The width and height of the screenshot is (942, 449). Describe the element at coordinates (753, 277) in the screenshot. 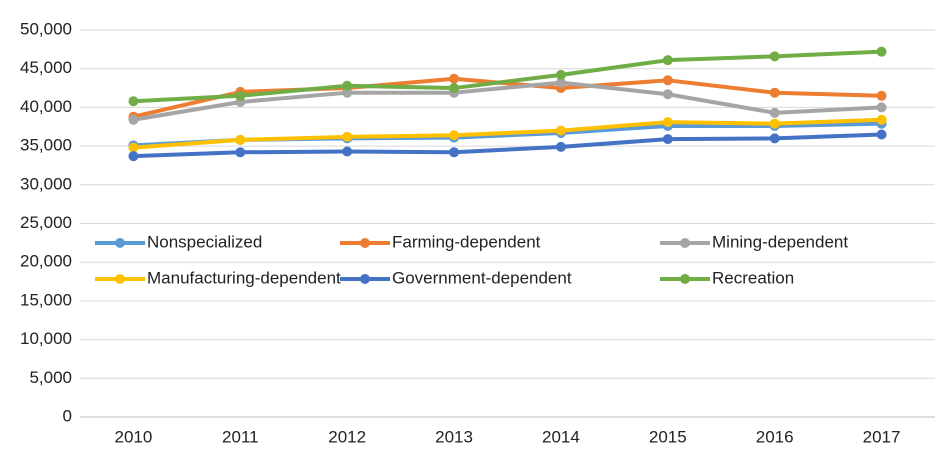

I see `legend-label: Recreation` at that location.